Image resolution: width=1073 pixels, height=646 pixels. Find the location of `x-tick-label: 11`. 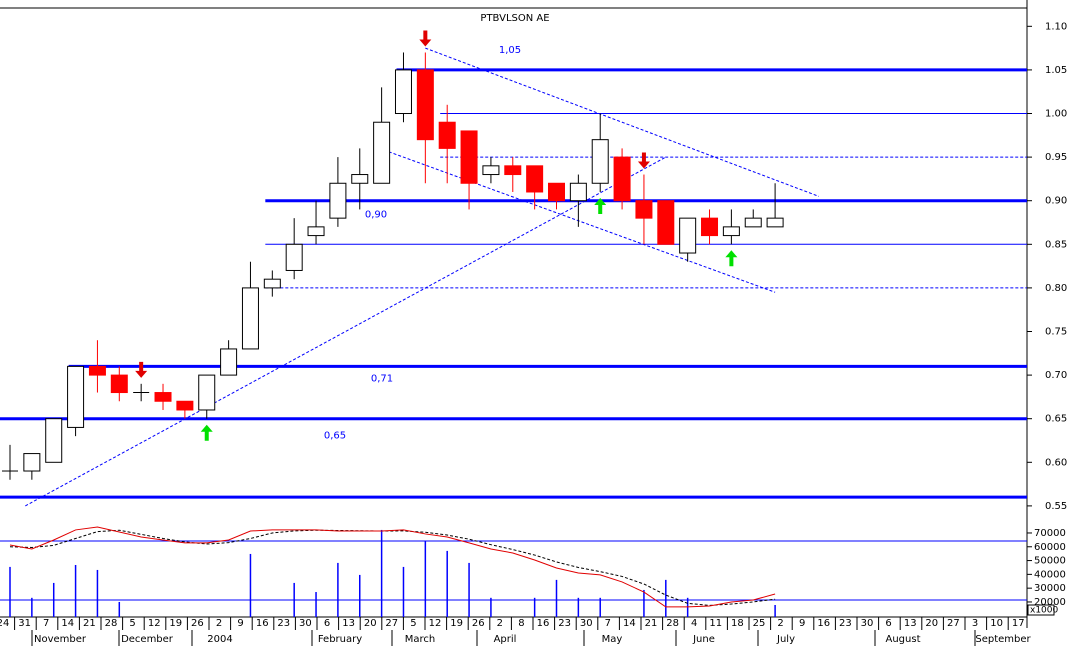

x-tick-label: 11 is located at coordinates (715, 623).